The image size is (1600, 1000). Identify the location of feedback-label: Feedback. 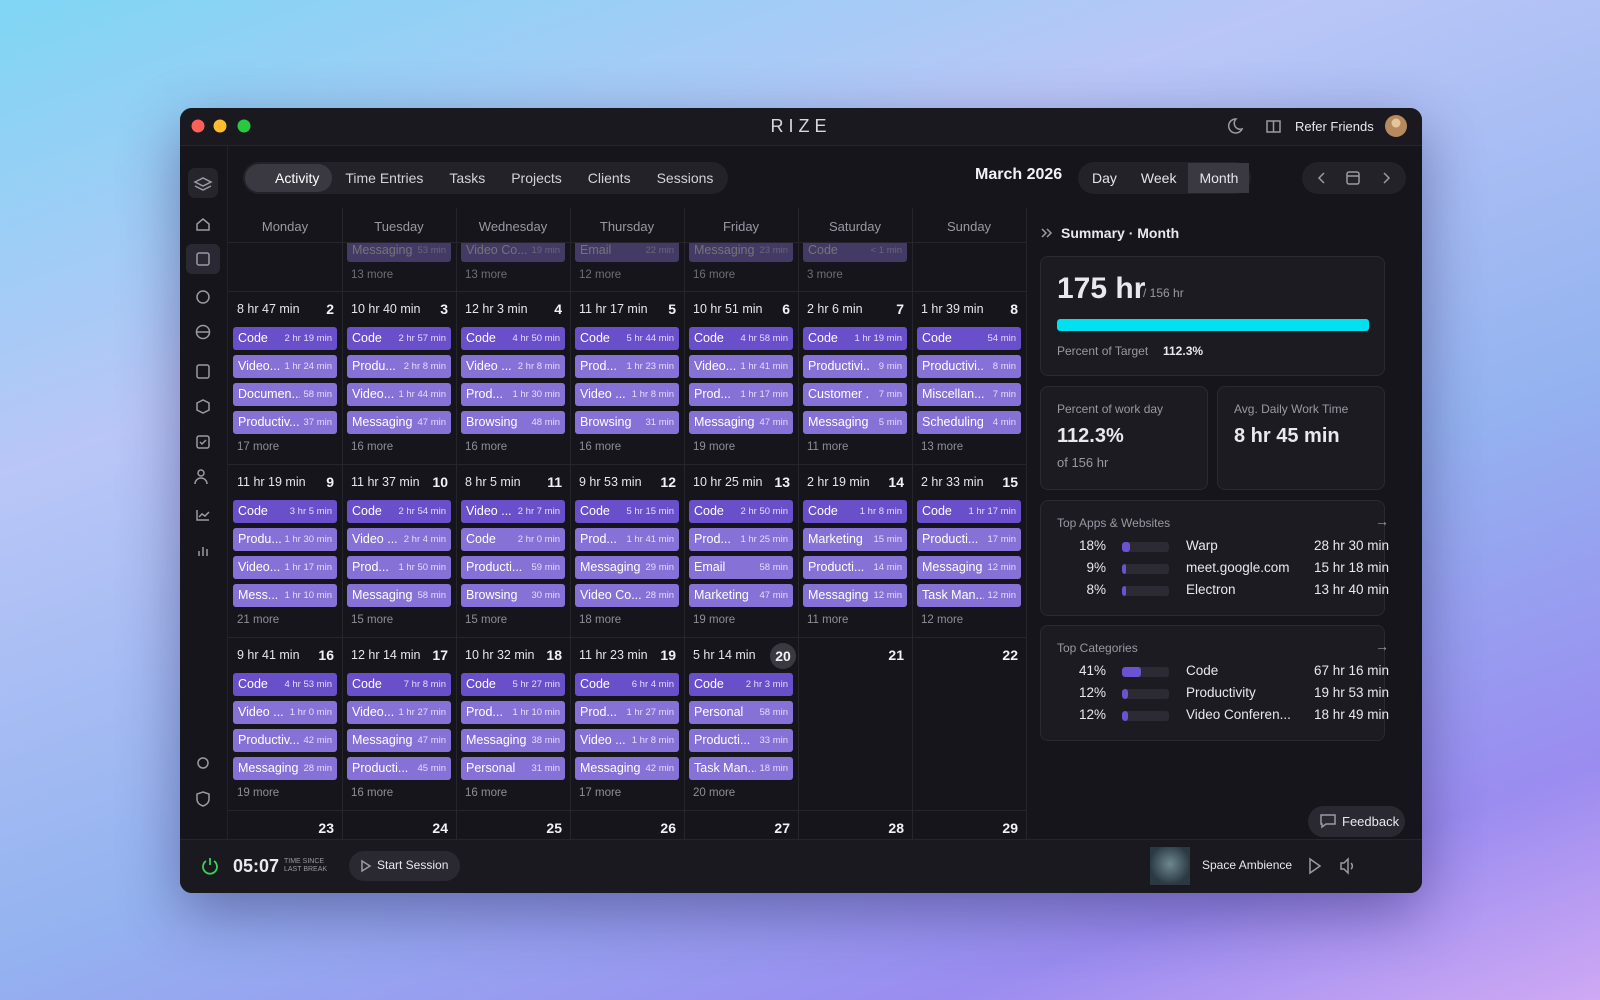
(1371, 821).